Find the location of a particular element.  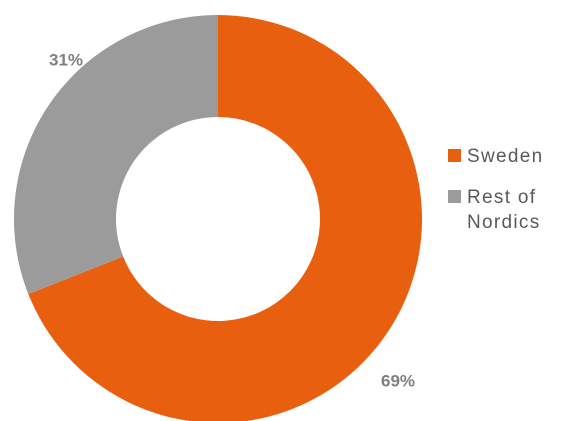

legend-item-sweden: Sweden is located at coordinates (505, 156).